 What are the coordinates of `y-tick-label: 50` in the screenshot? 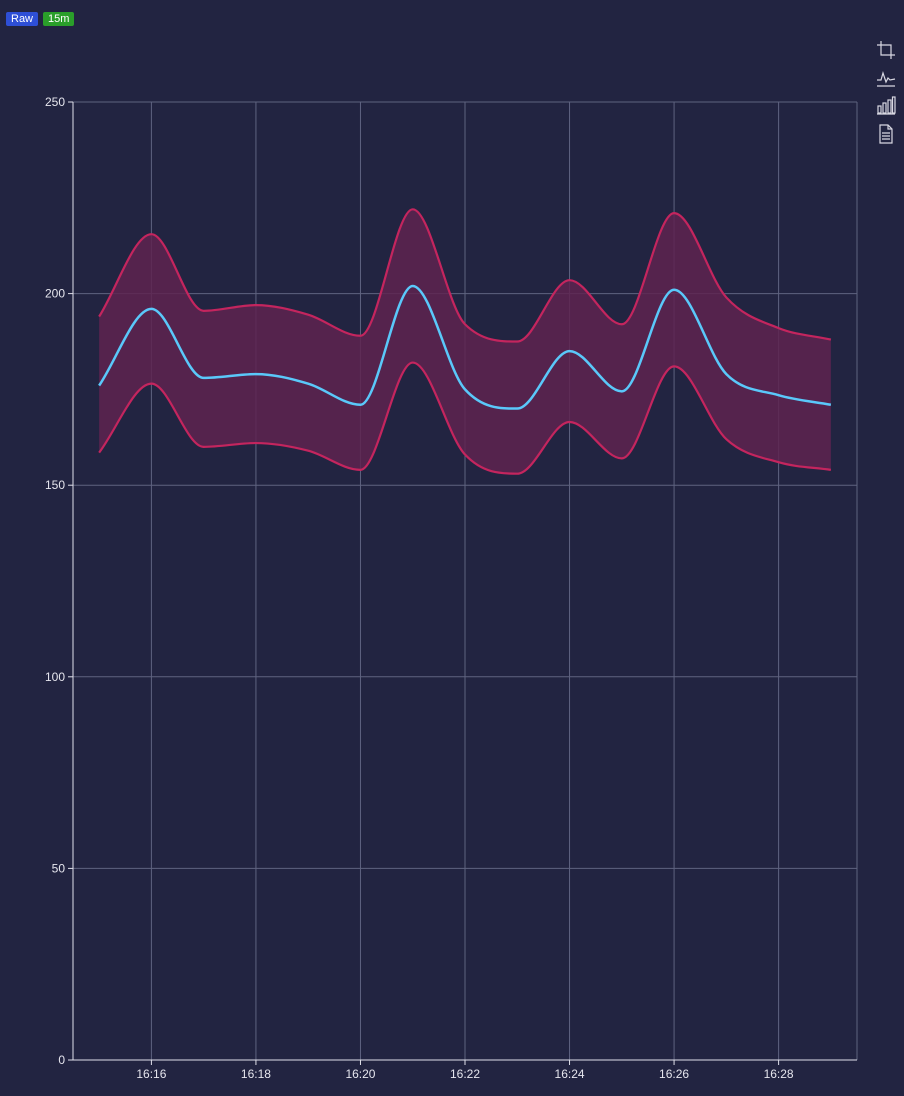 It's located at (59, 868).